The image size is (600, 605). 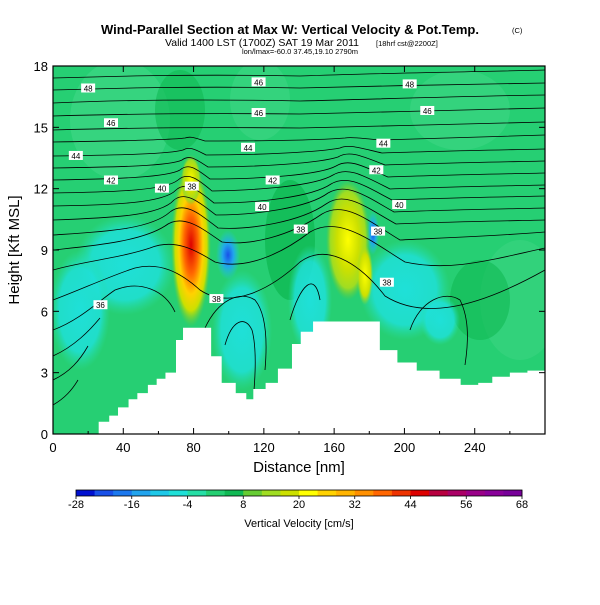 I want to click on colorbar-tick-label: 32, so click(x=355, y=505).